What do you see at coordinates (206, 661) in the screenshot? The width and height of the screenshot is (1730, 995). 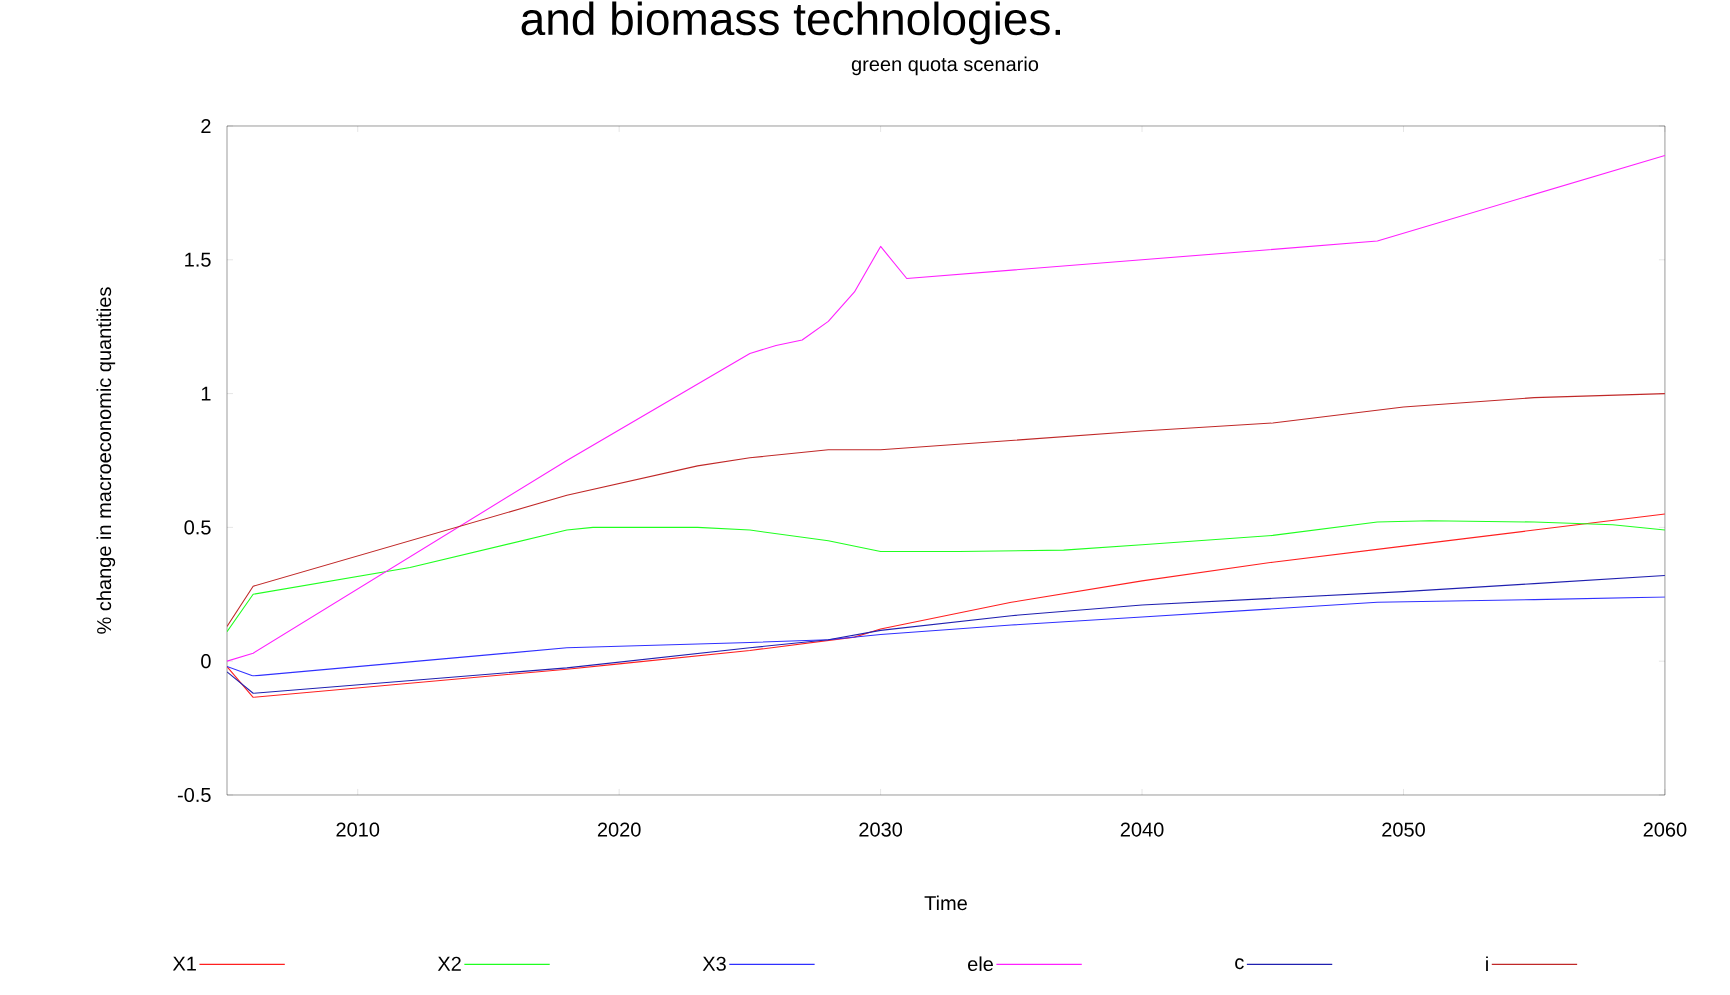 I see `y-tick-label: 0` at bounding box center [206, 661].